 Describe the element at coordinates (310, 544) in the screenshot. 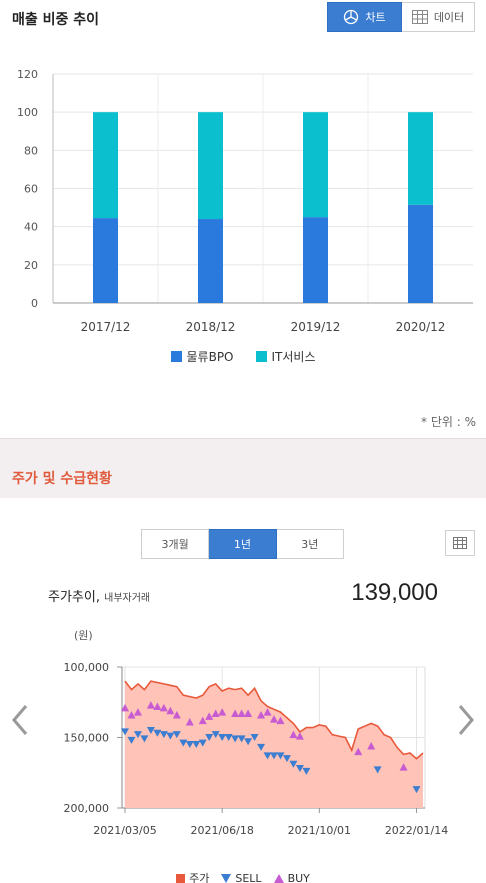

I see `period-3y-button: 3년` at that location.